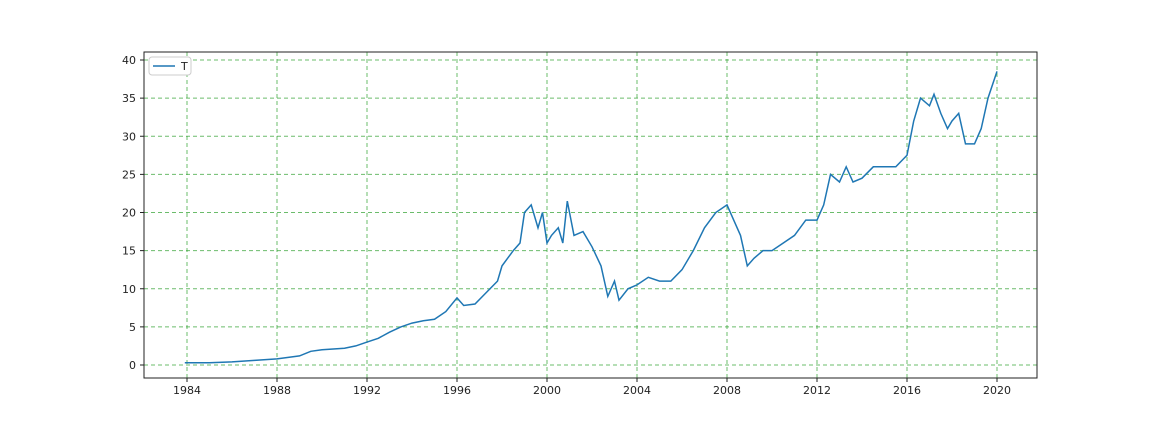  Describe the element at coordinates (132, 365) in the screenshot. I see `y-tick-label: 0` at that location.